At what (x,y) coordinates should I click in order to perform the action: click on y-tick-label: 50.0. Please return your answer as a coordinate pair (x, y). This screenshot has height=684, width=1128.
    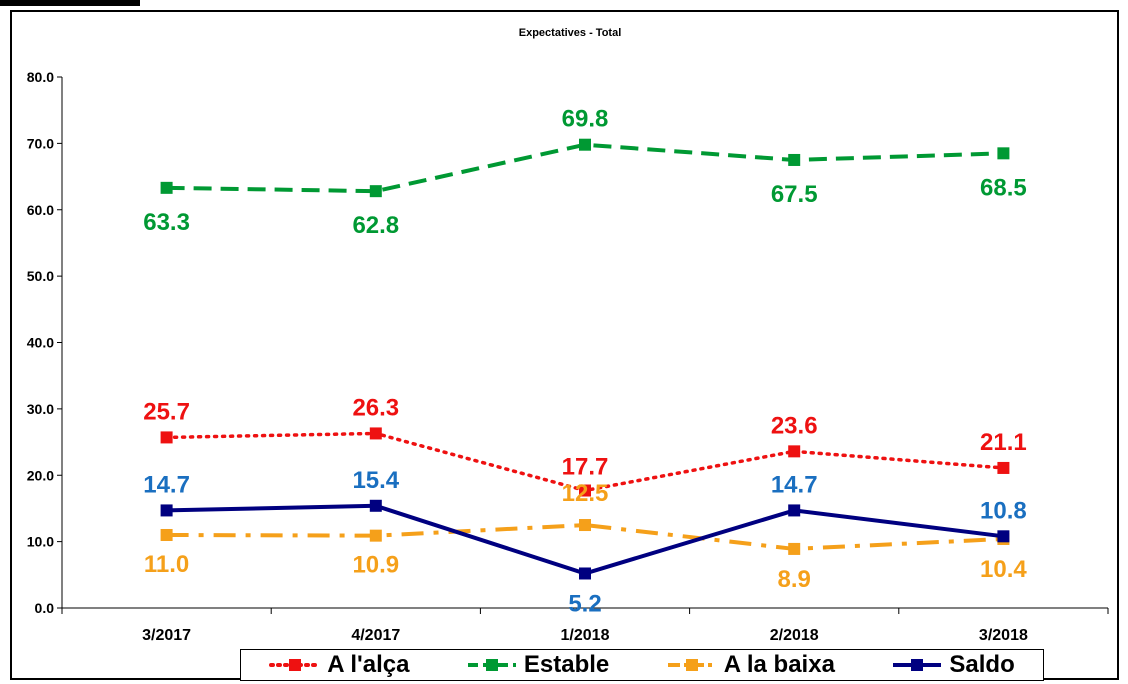
    Looking at the image, I should click on (40, 276).